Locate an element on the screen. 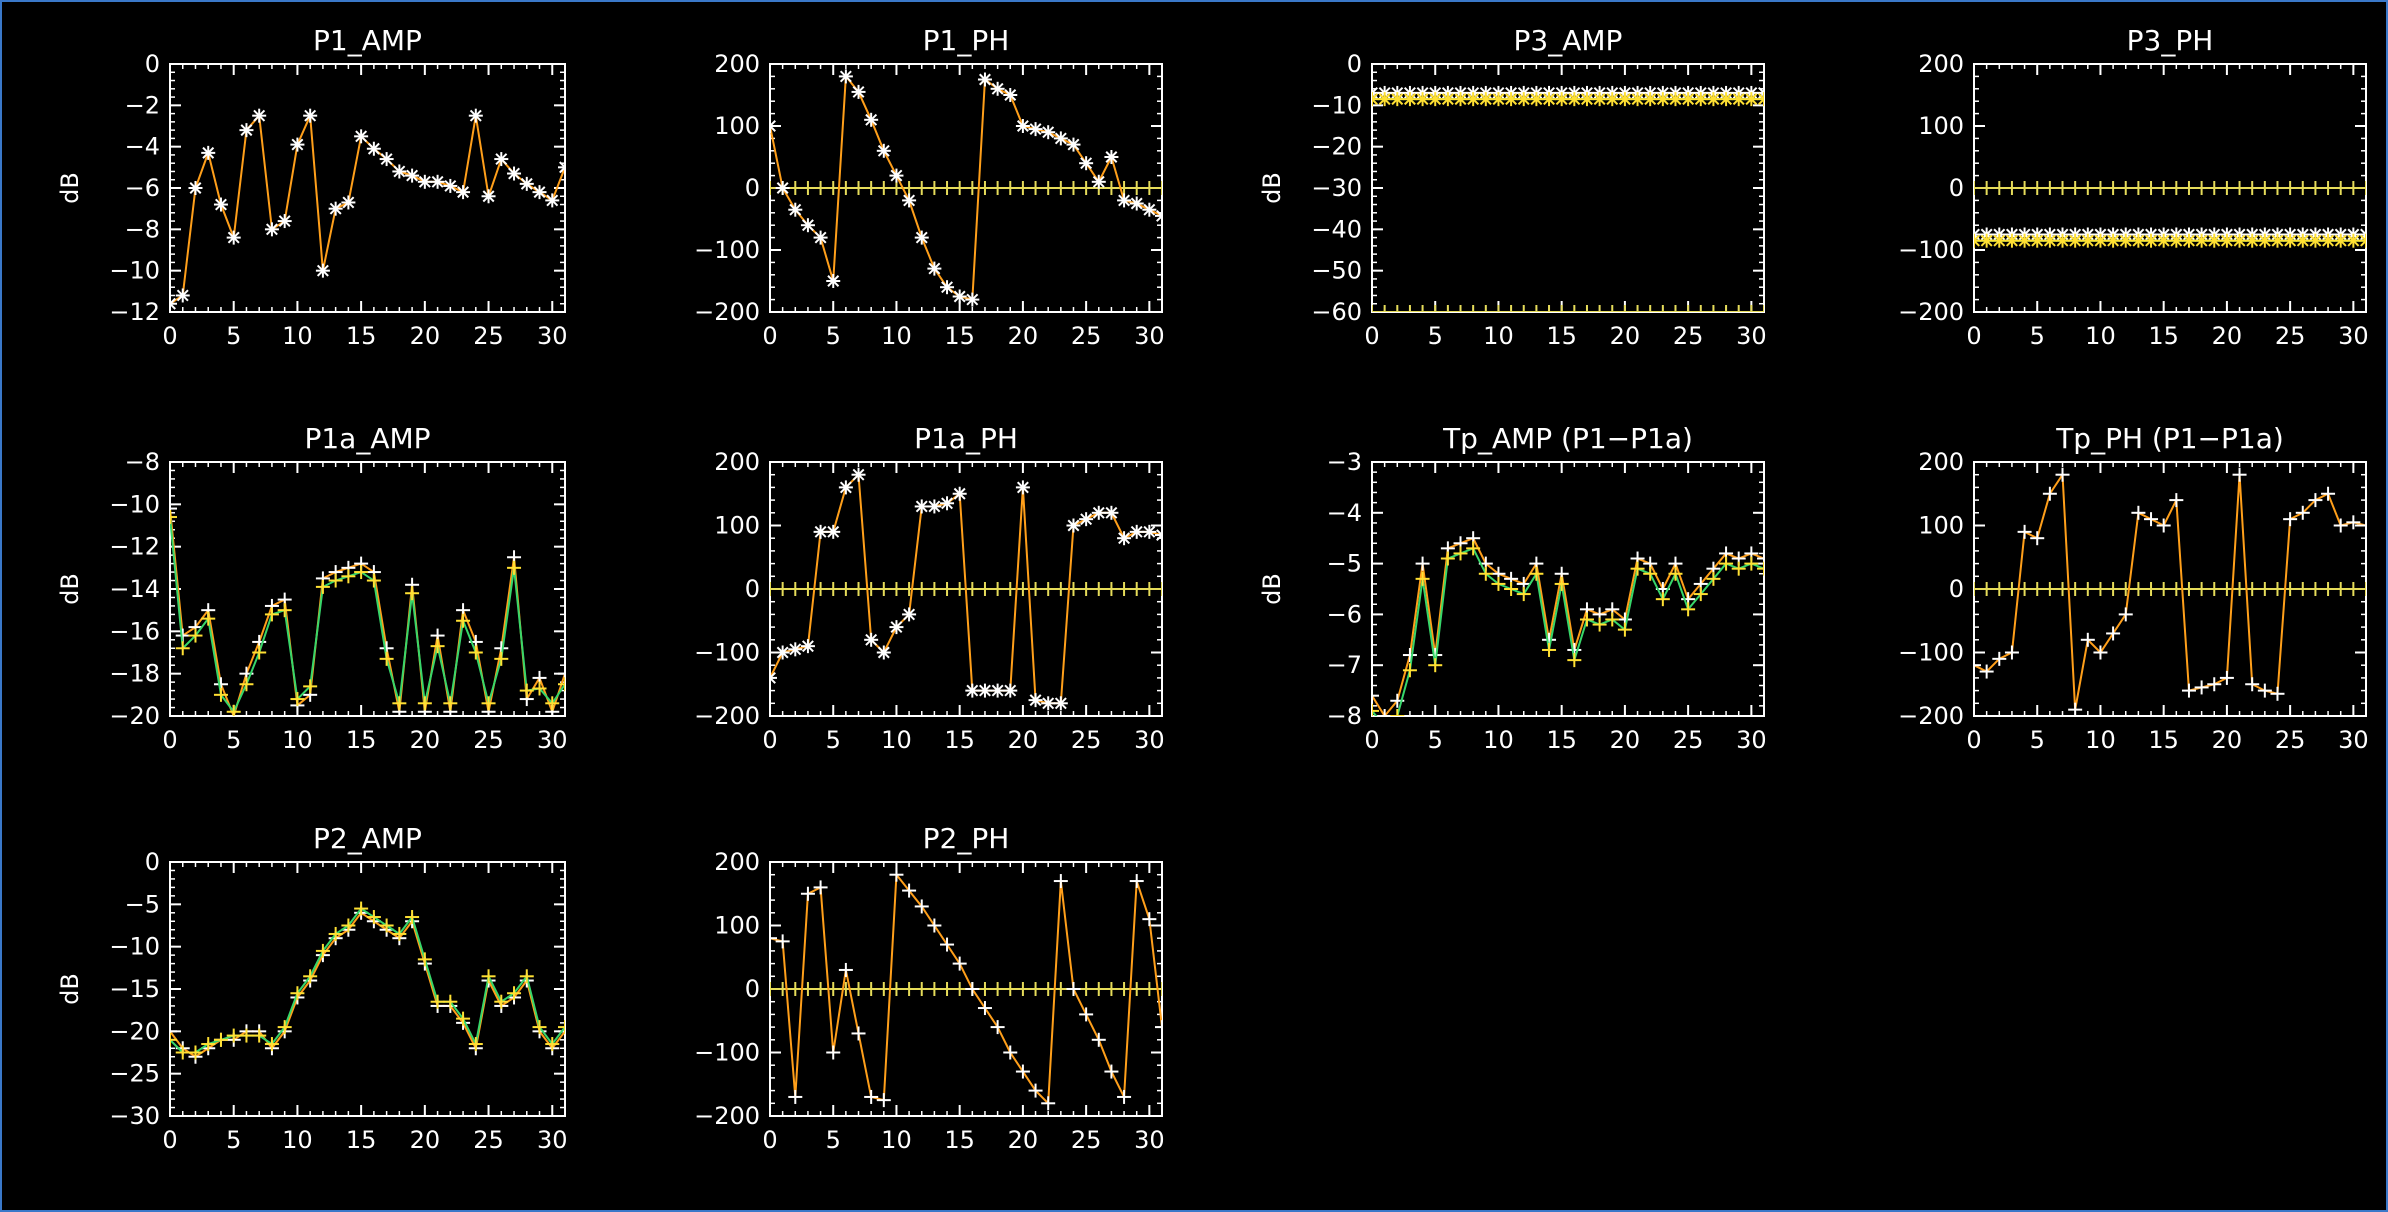  y-minor-ticks is located at coordinates (367, 989).